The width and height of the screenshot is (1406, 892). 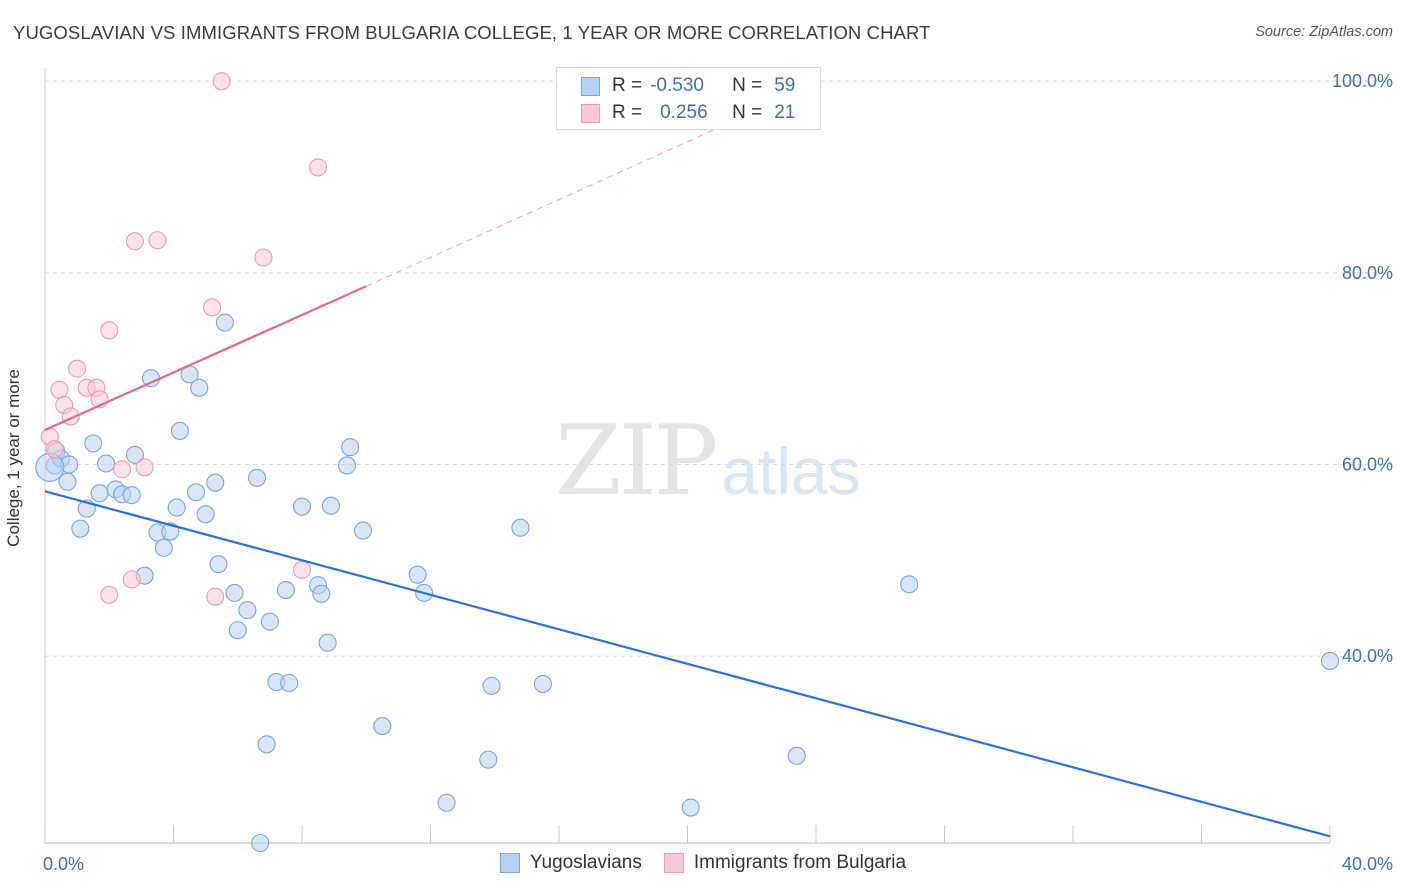 I want to click on legend-label-yugoslavians: Yugoslavians, so click(x=585, y=862).